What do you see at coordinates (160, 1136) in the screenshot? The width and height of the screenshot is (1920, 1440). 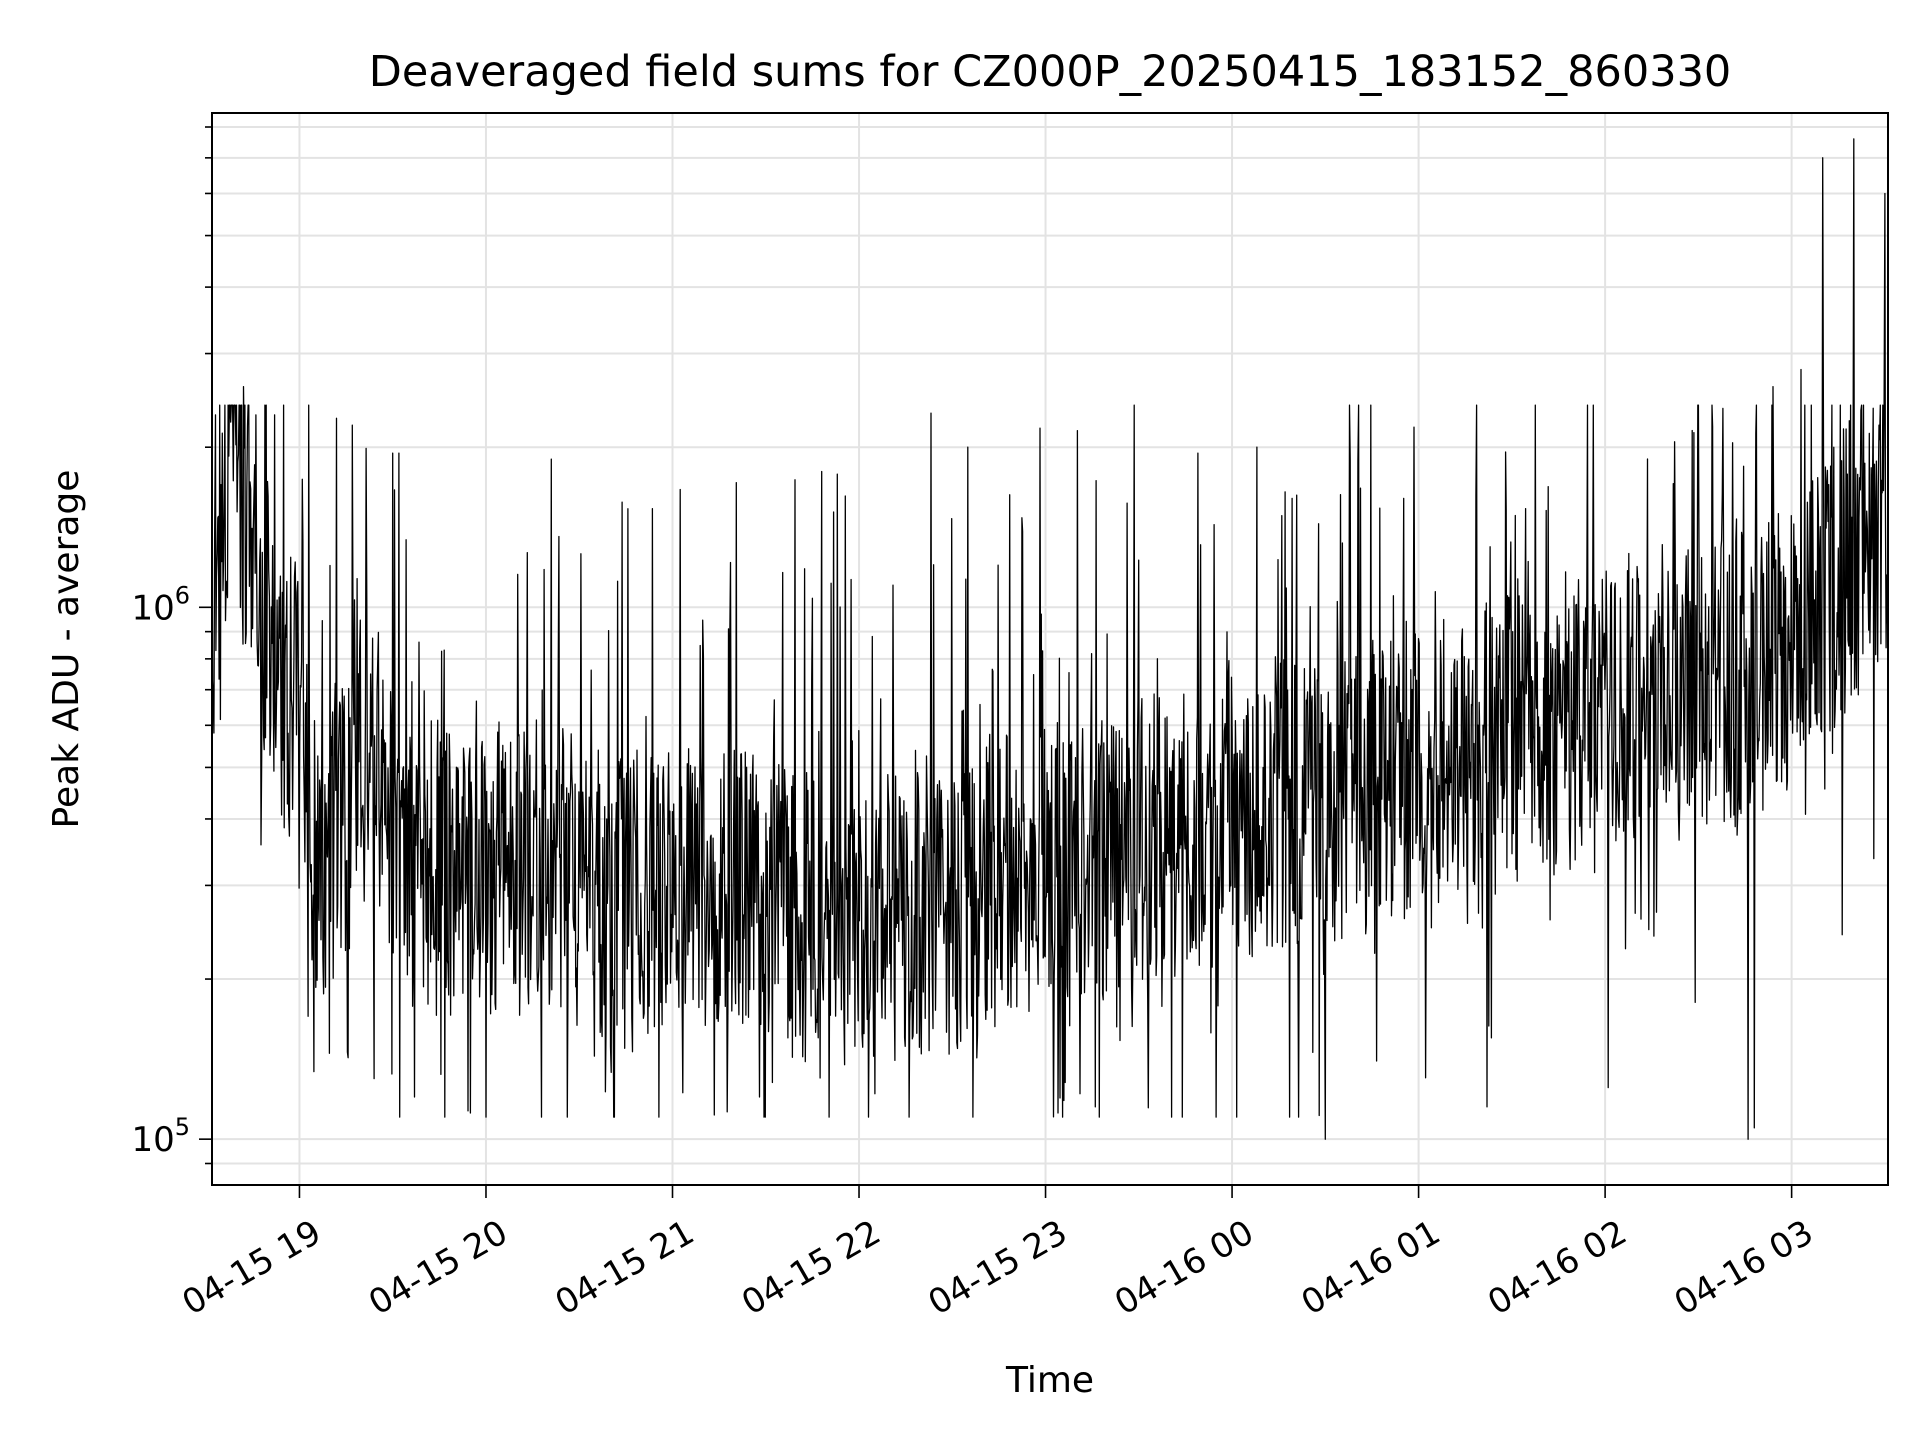 I see `y-tick-label: 10⁵` at bounding box center [160, 1136].